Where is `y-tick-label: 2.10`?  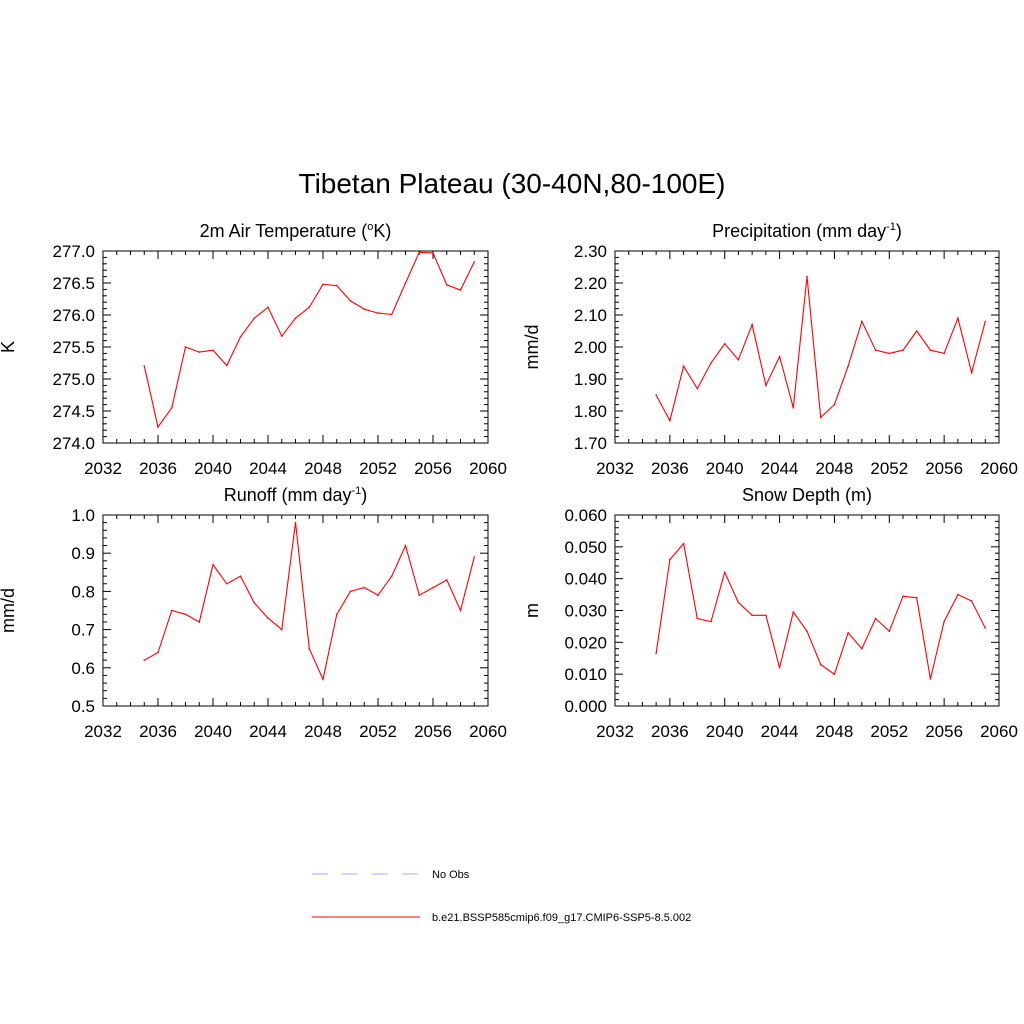 y-tick-label: 2.10 is located at coordinates (590, 315).